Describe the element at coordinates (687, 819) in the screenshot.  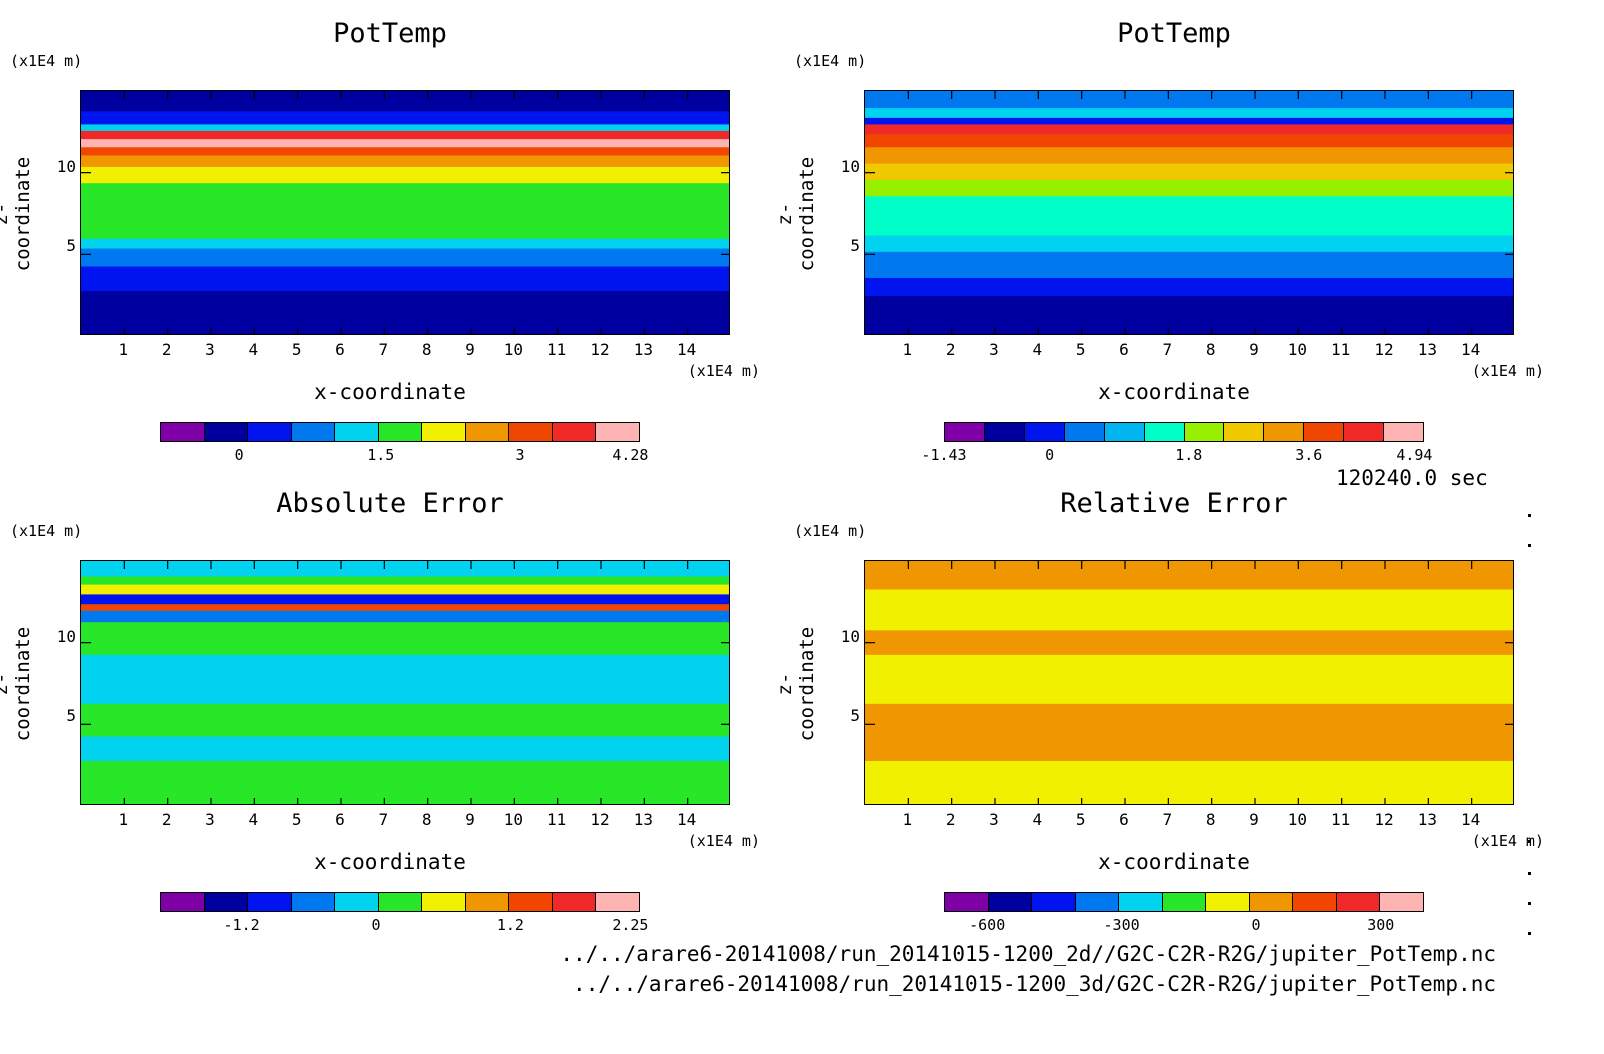
I see `x-tick-label: 14` at that location.